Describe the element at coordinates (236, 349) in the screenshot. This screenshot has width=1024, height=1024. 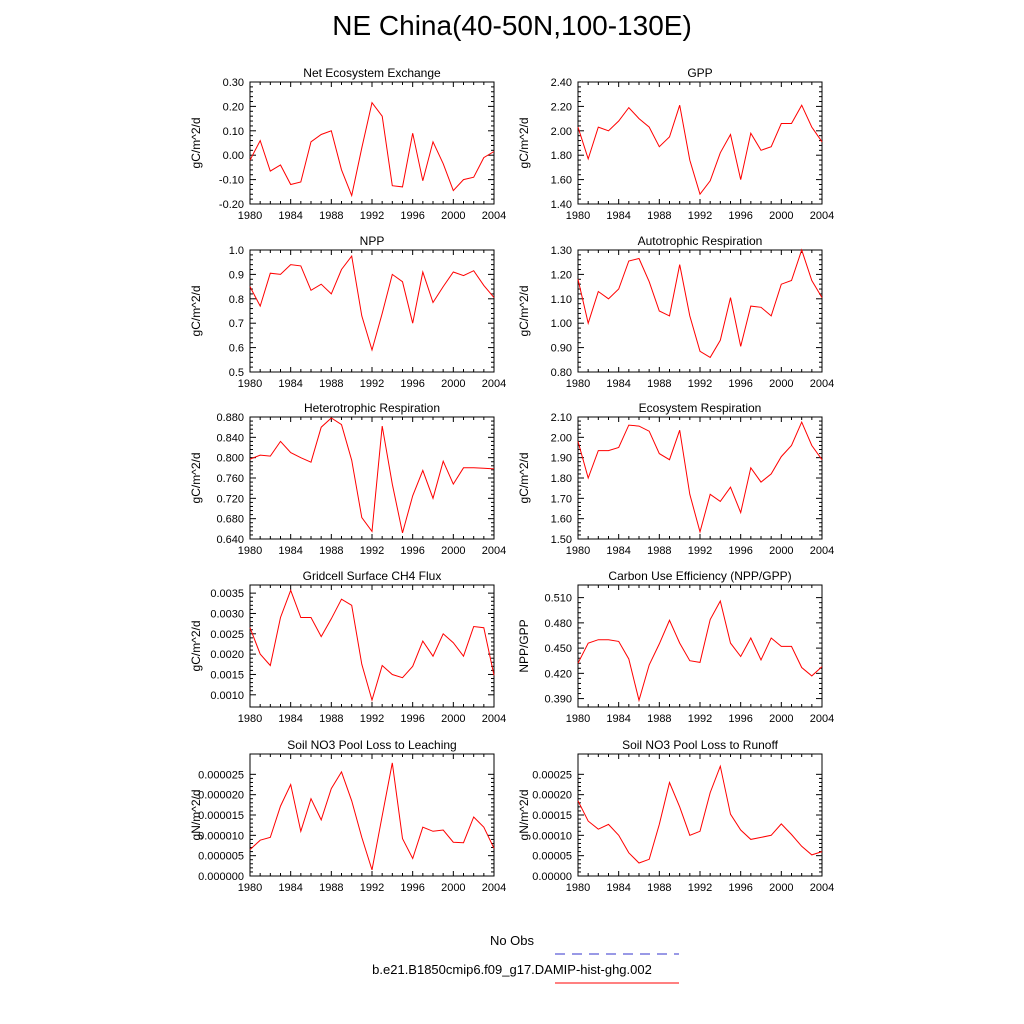
I see `y-tick-label: 0.6` at that location.